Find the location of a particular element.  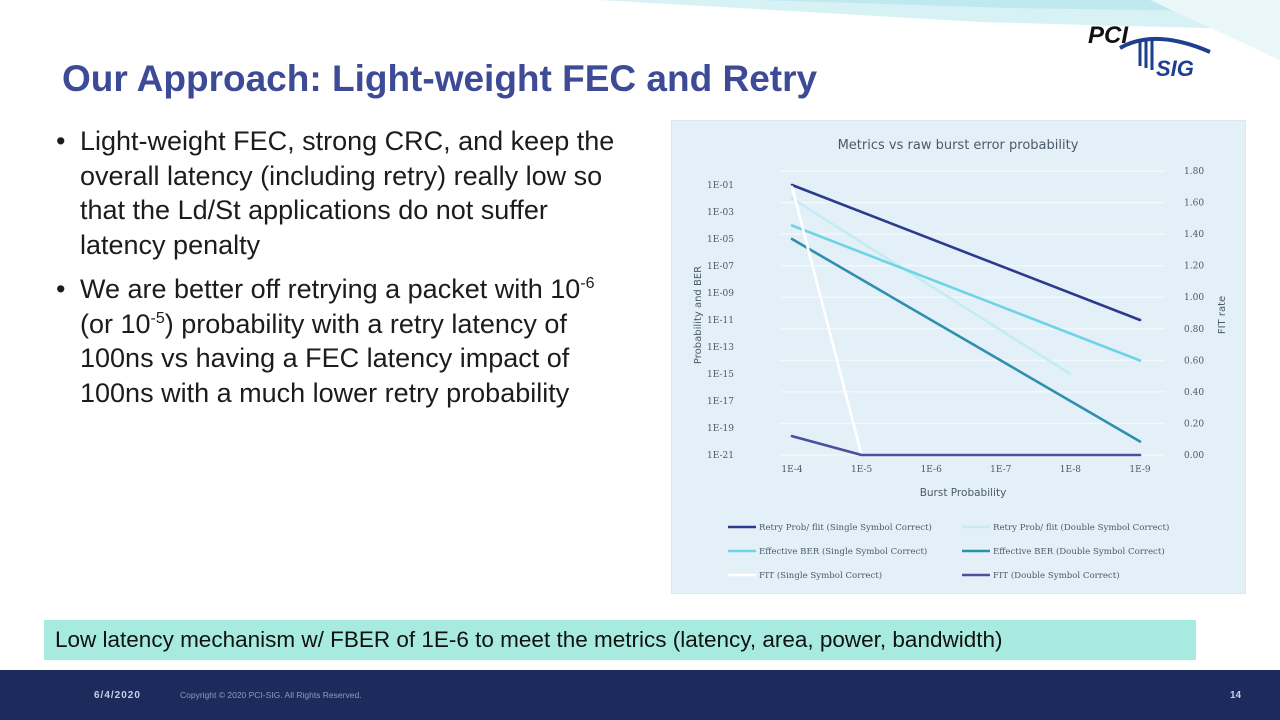

y-right-tick-label: 1.20 is located at coordinates (1194, 267).